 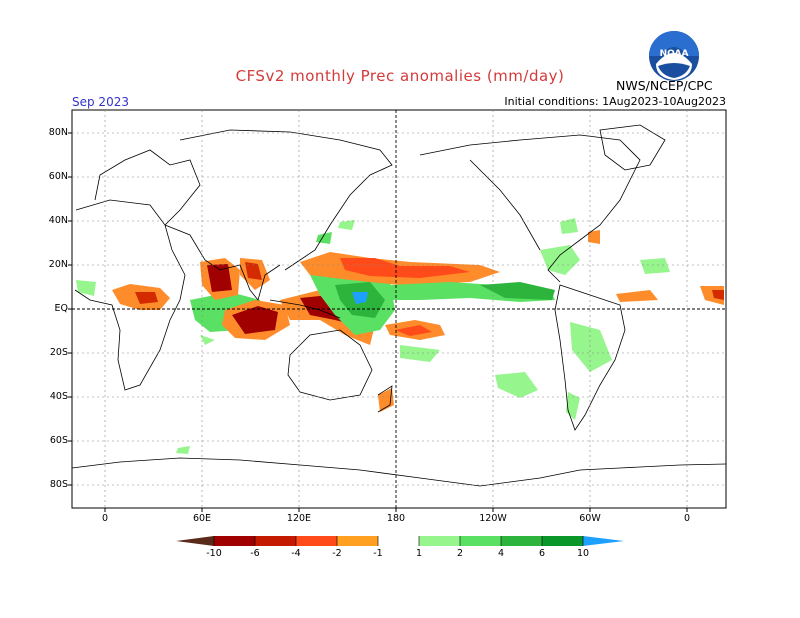 What do you see at coordinates (603, 541) in the screenshot?
I see `colorbar-arrow-right` at bounding box center [603, 541].